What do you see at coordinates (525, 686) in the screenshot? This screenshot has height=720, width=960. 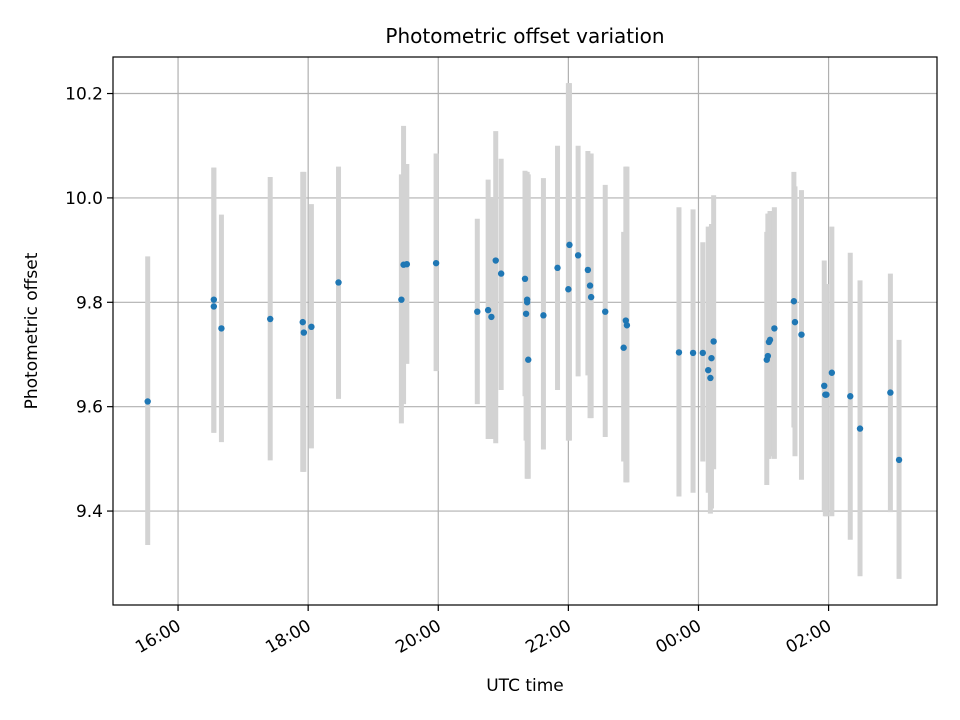 I see `x-axis-label: UTC time` at bounding box center [525, 686].